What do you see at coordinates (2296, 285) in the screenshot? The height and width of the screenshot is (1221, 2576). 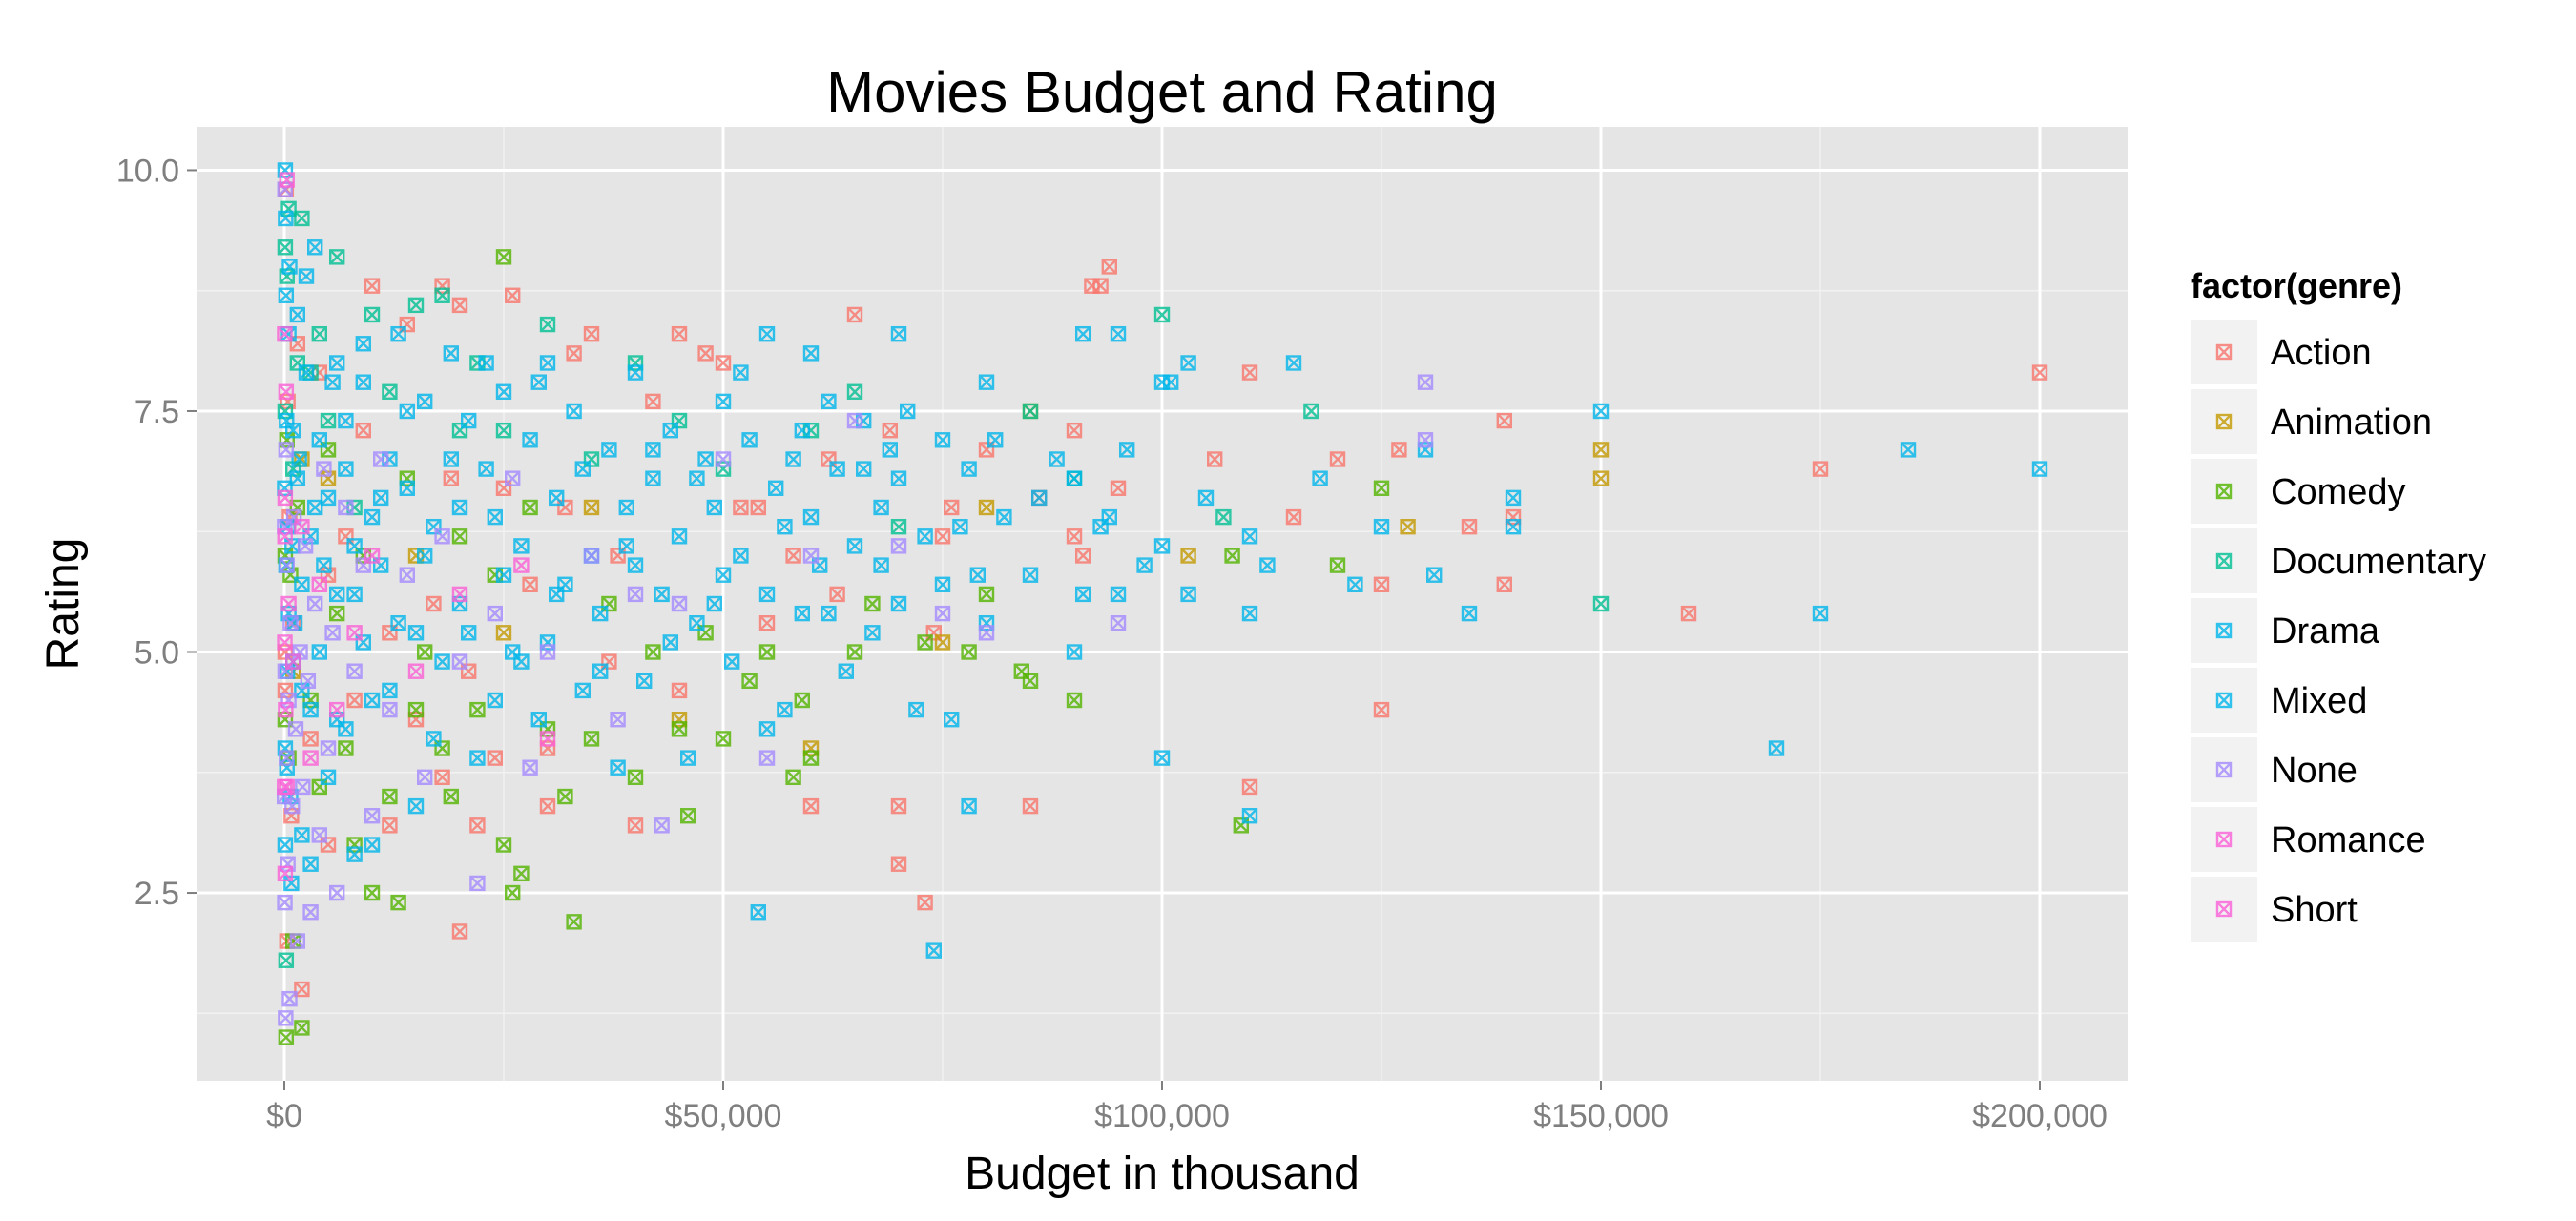 I see `legend-title: factor(genre)` at bounding box center [2296, 285].